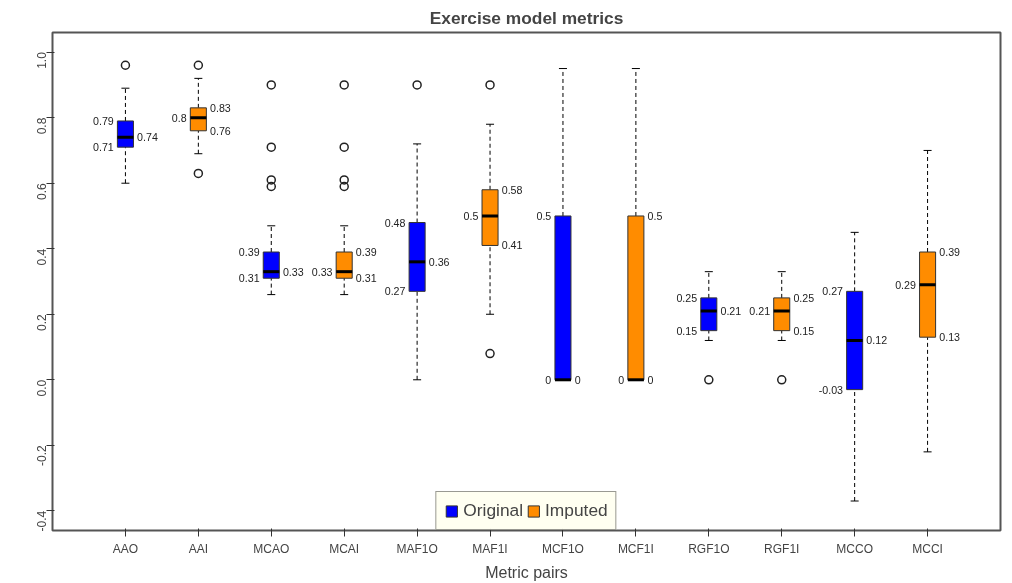 The image size is (1012, 583). What do you see at coordinates (220, 130) in the screenshot?
I see `annotation: 0.76` at bounding box center [220, 130].